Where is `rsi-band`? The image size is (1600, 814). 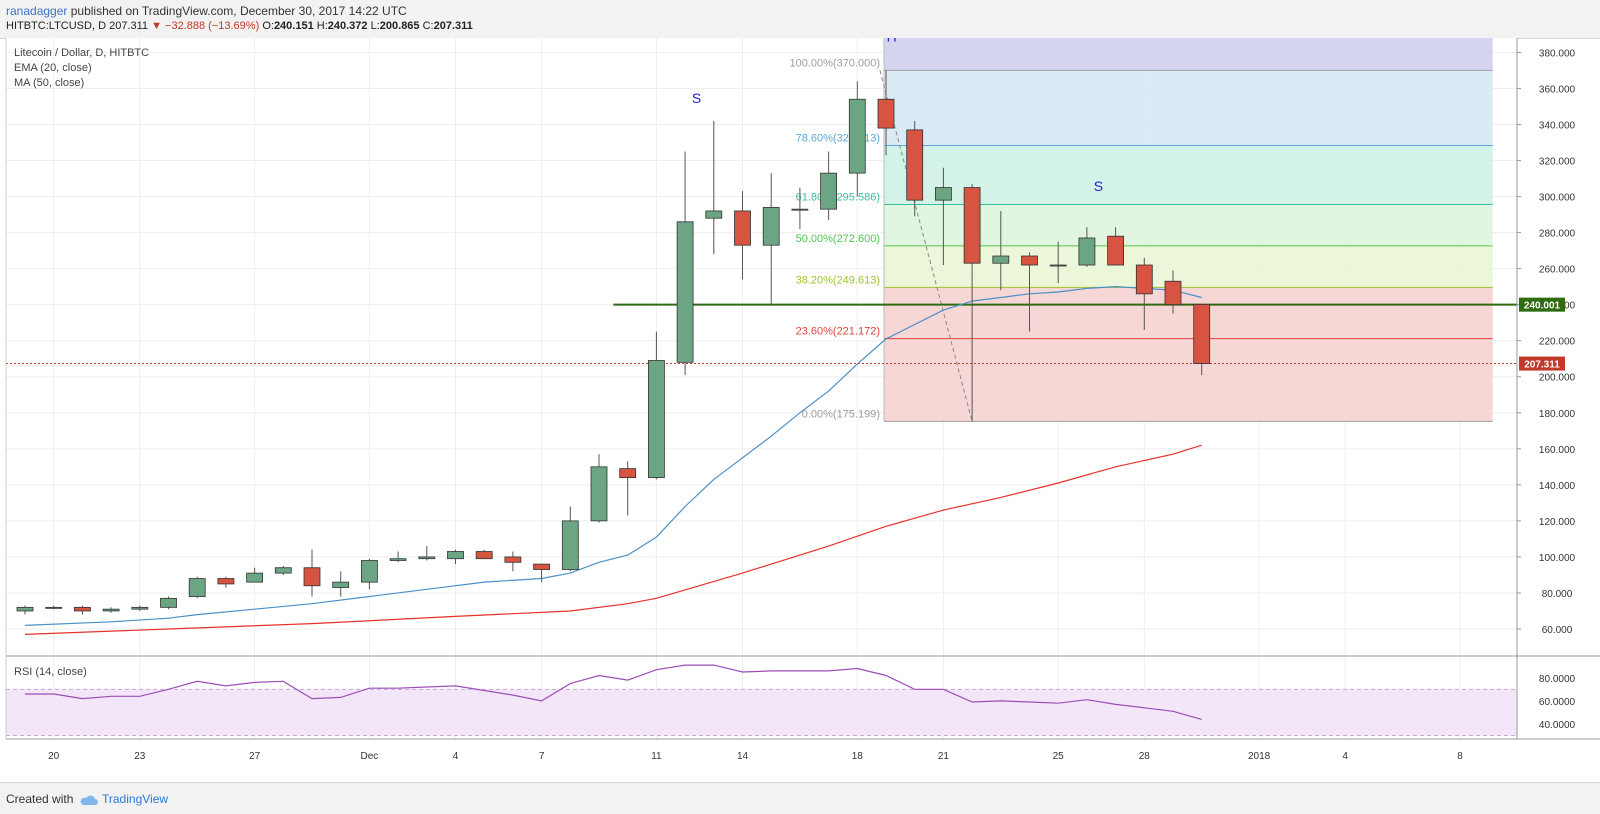
rsi-band is located at coordinates (761, 712).